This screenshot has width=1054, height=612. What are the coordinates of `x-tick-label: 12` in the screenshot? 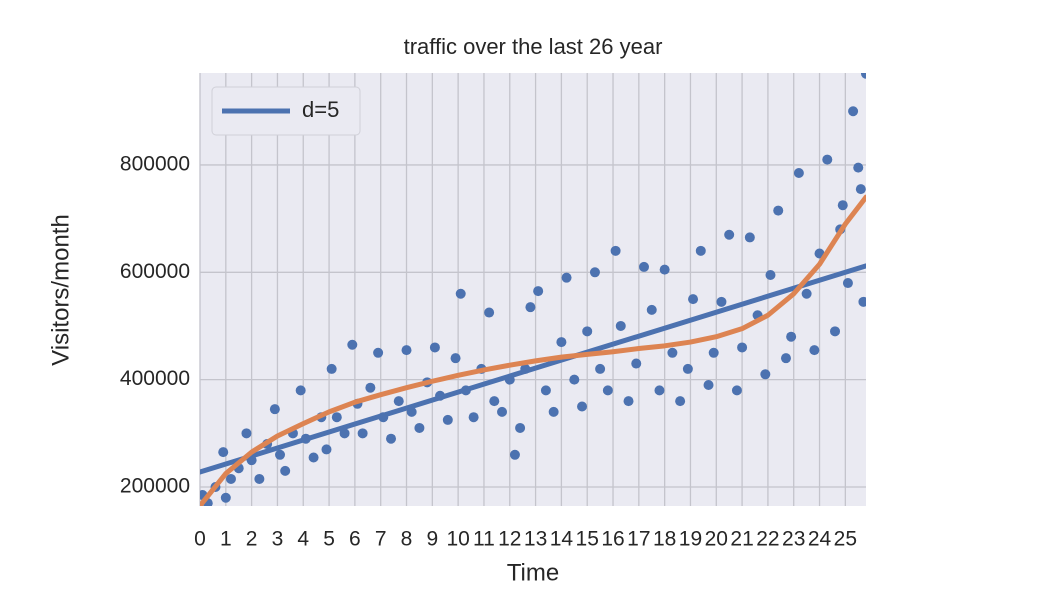 It's located at (509, 539).